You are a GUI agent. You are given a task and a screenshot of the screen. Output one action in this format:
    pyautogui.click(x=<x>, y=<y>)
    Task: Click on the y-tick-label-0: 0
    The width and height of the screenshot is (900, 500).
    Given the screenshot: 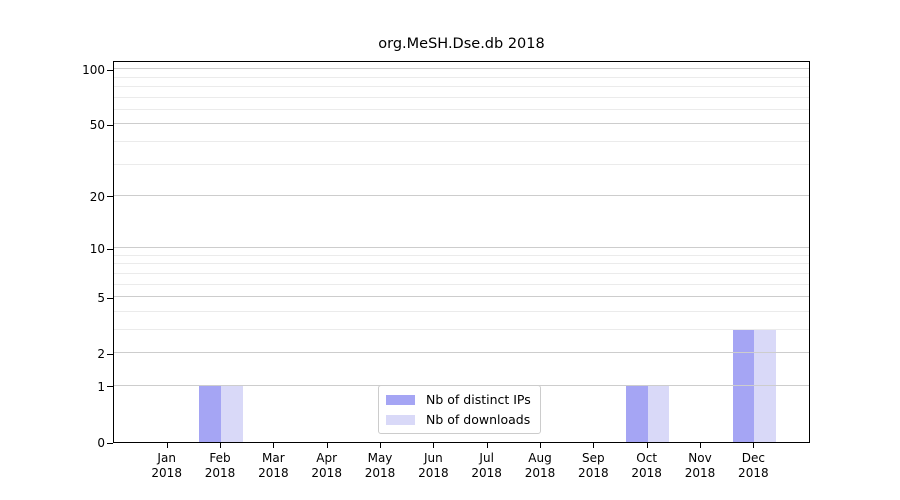 What is the action you would take?
    pyautogui.click(x=101, y=443)
    